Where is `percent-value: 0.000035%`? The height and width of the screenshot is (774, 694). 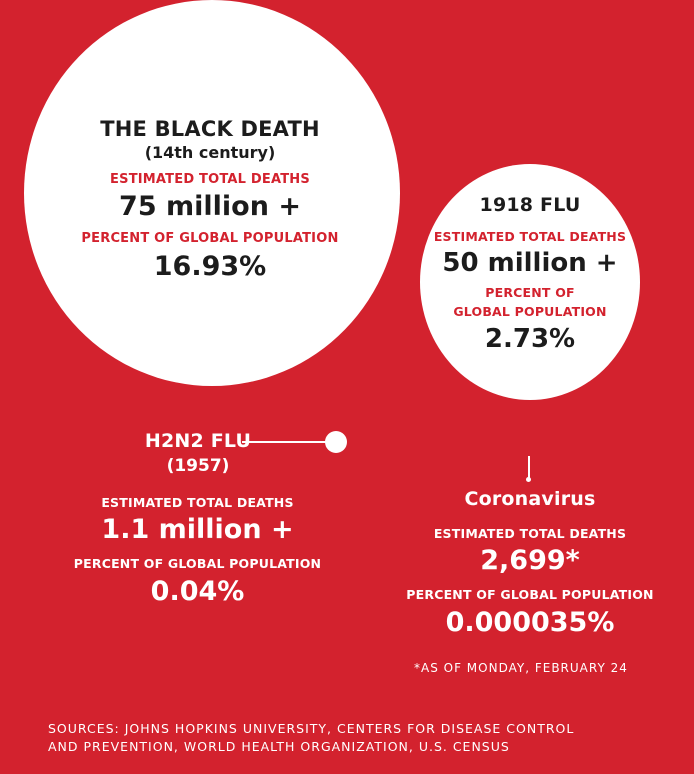 percent-value: 0.000035% is located at coordinates (530, 622).